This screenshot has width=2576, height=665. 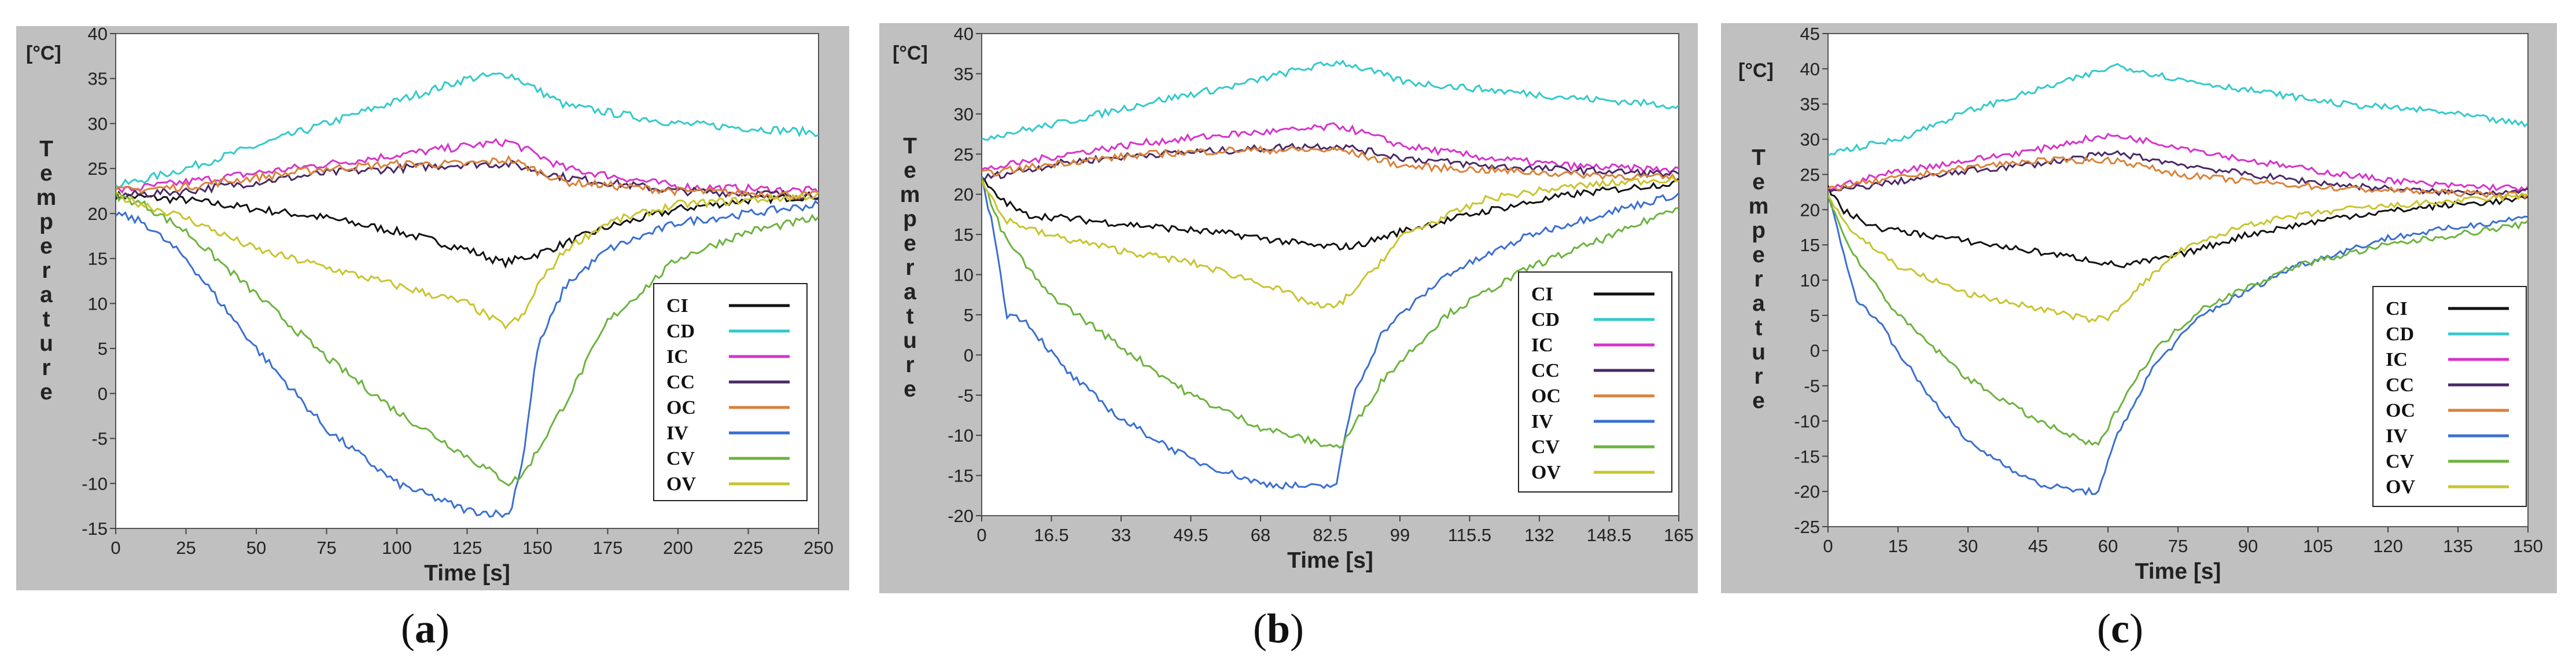 What do you see at coordinates (2318, 546) in the screenshot?
I see `x-tick-label: 105` at bounding box center [2318, 546].